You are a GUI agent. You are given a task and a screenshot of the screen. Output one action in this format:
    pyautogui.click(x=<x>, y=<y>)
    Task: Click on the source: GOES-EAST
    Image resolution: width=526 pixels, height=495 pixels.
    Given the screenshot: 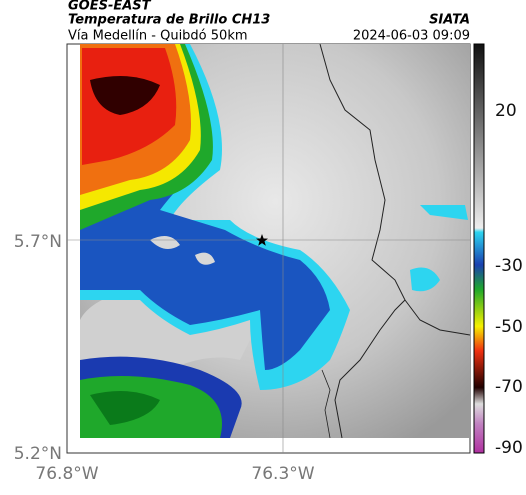 What is the action you would take?
    pyautogui.click(x=110, y=7)
    